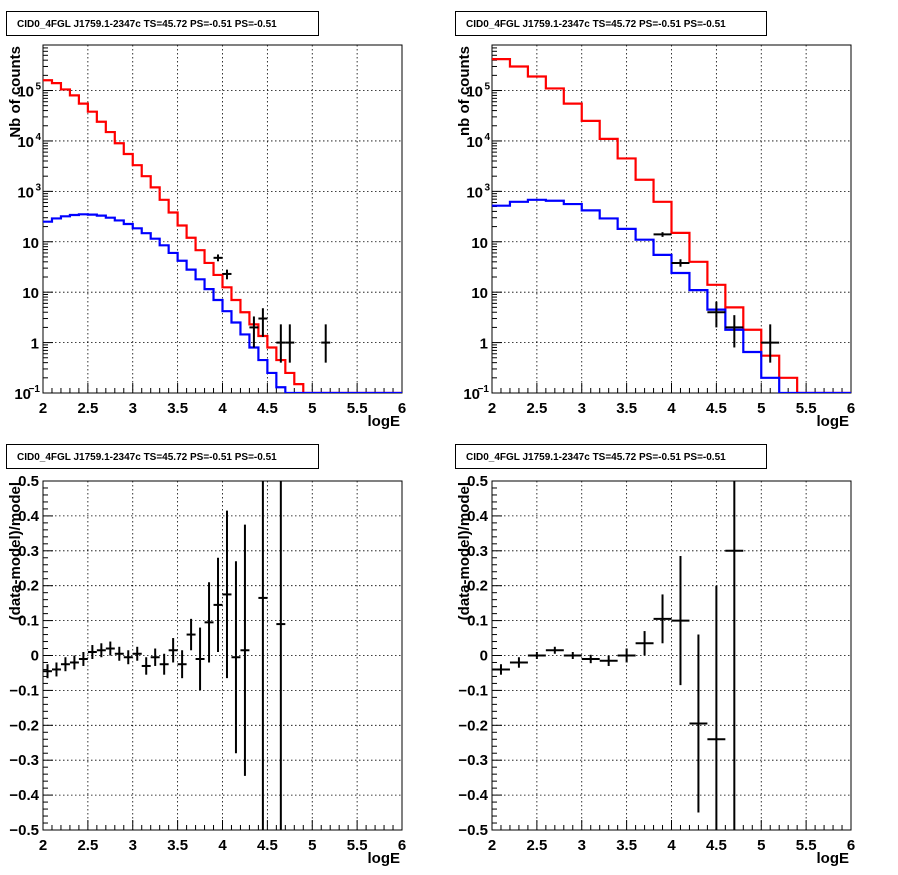  I want to click on y-axis-label: Nb of counts, so click(15, 92).